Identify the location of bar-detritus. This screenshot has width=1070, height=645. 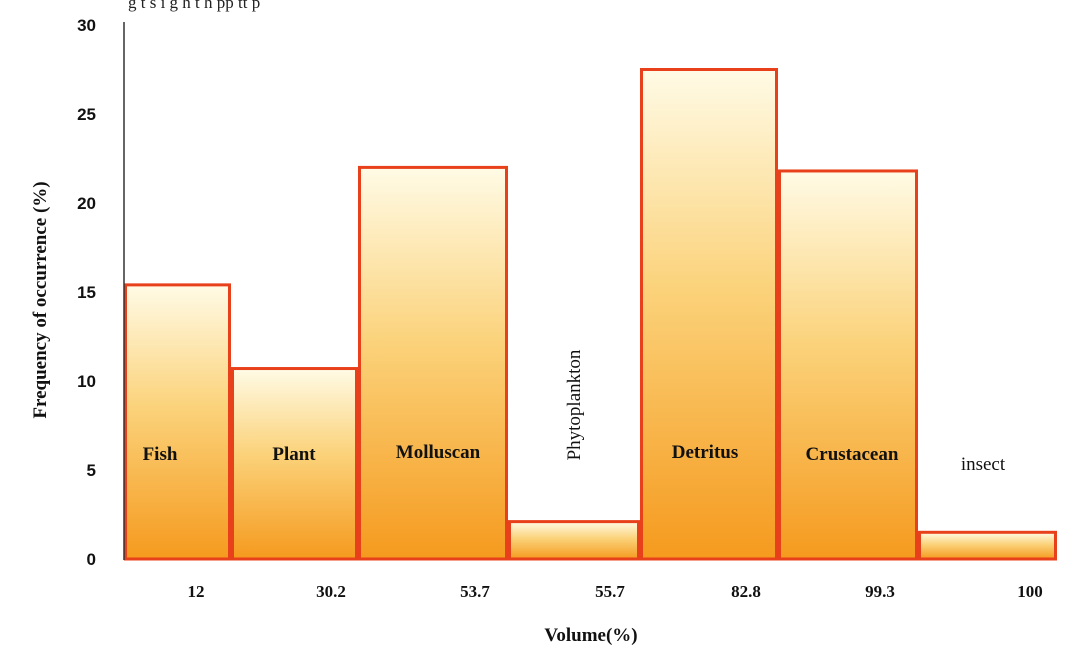
(709, 314).